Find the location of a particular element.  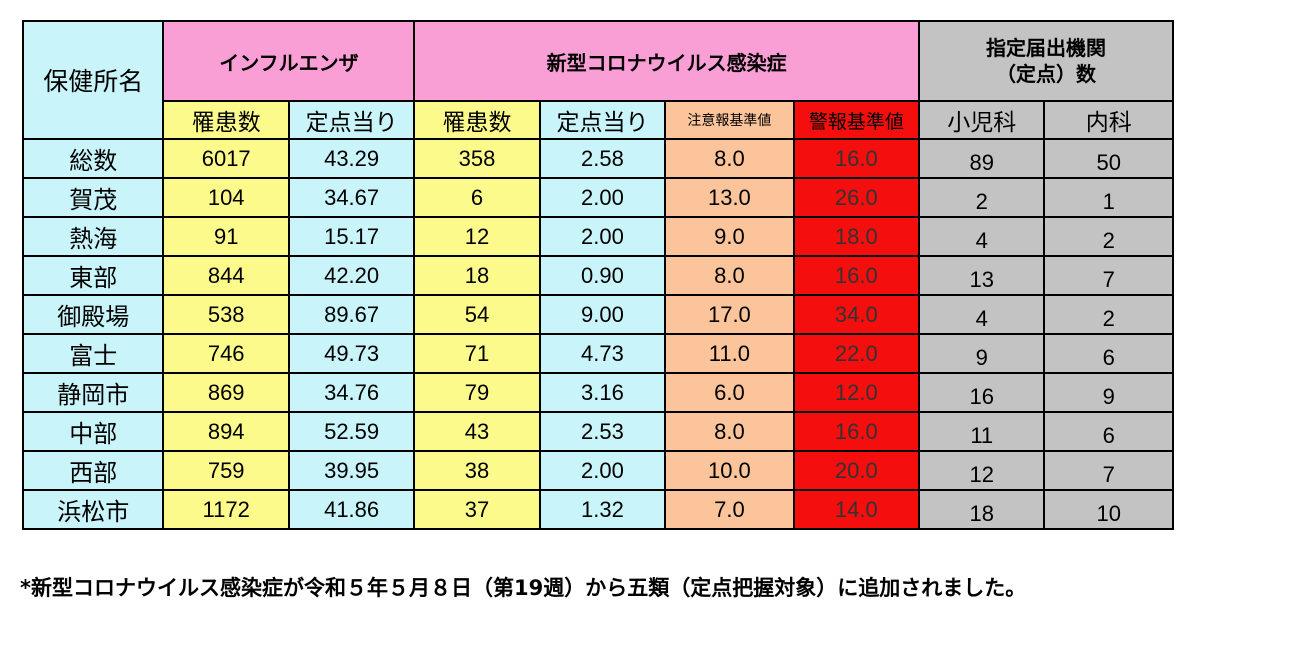

header-pediatrics: 小児科 is located at coordinates (982, 120).